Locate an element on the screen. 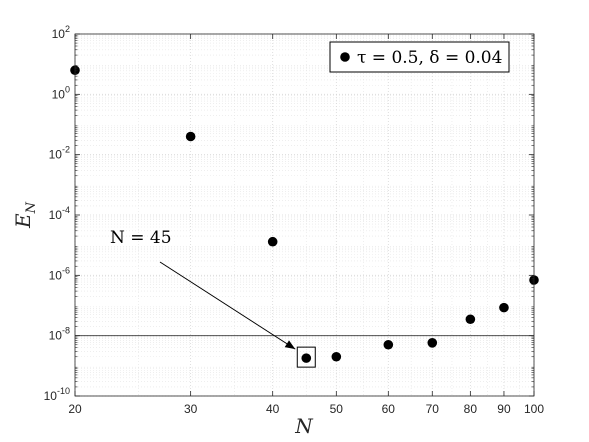 The width and height of the screenshot is (589, 442). y-tick-label: 10⁻⁸ is located at coordinates (59, 334).